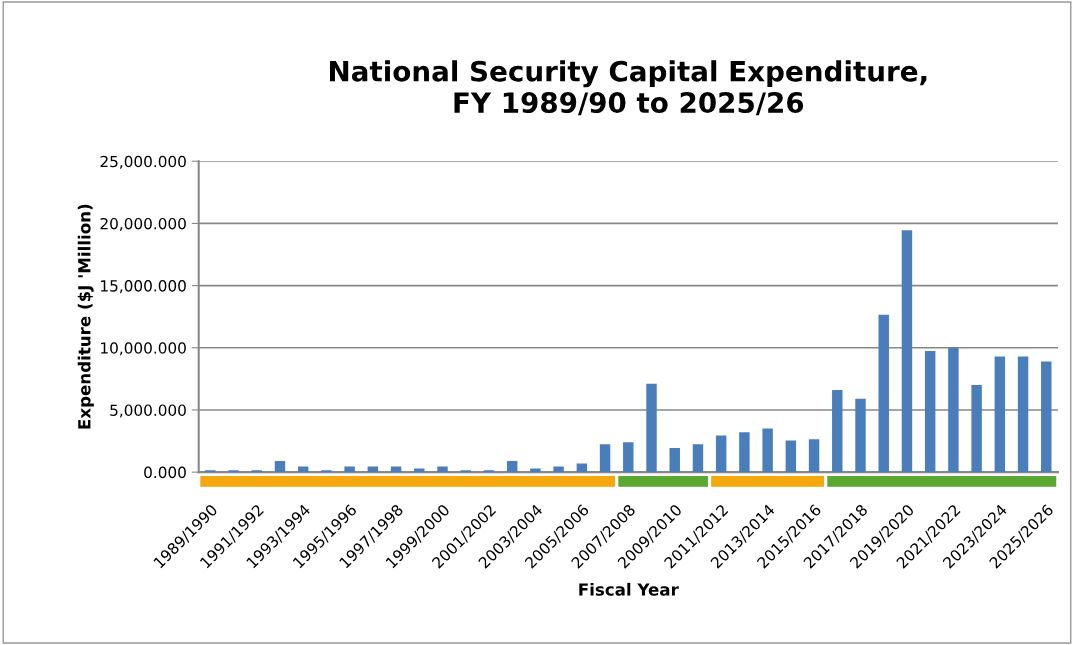 The image size is (1074, 645). I want to click on y-tick-label: 0.000, so click(165, 472).